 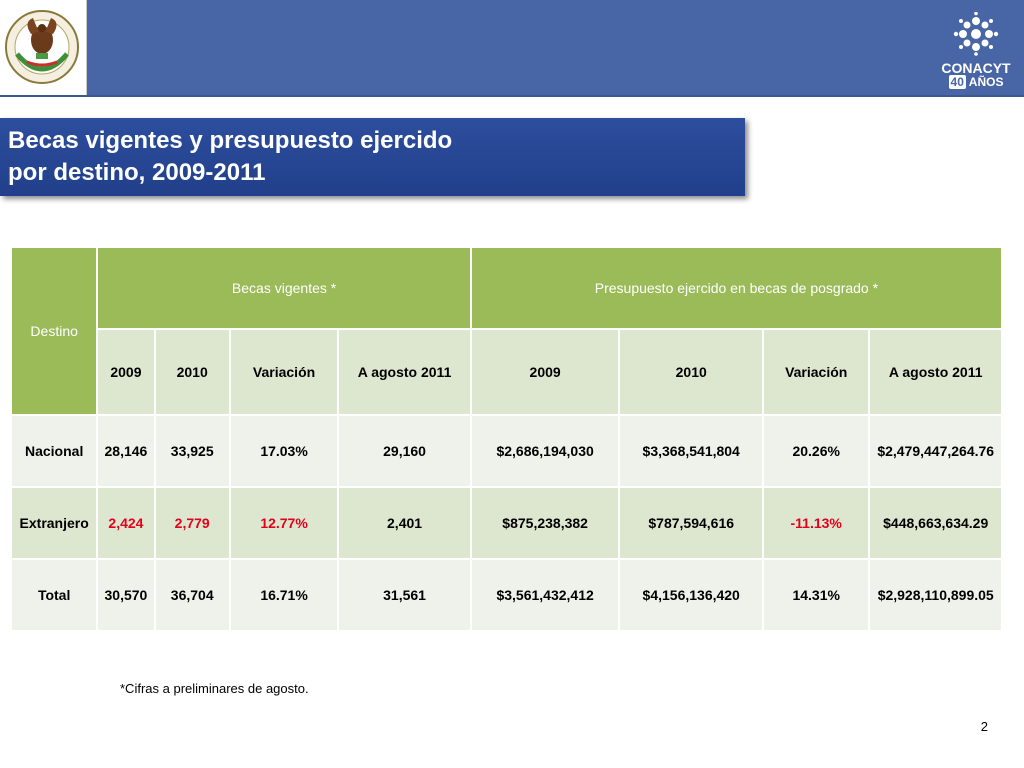 What do you see at coordinates (691, 523) in the screenshot?
I see `table-cell: $787,594,616` at bounding box center [691, 523].